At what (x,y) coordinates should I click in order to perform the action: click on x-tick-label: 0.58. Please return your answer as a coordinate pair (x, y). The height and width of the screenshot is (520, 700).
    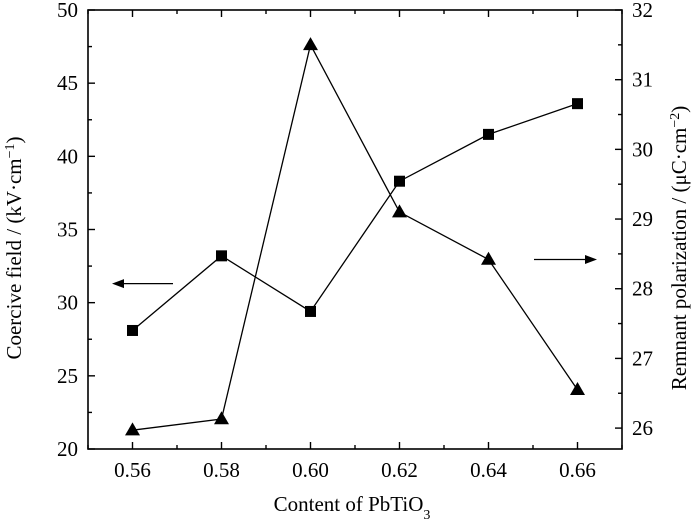
    Looking at the image, I should click on (221, 470).